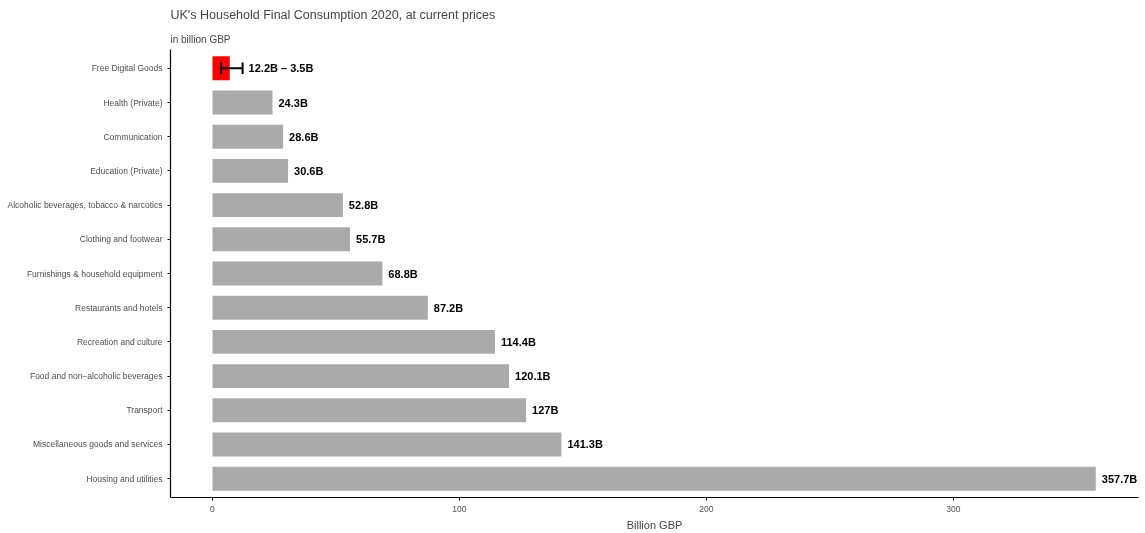 Image resolution: width=1145 pixels, height=533 pixels. Describe the element at coordinates (98, 444) in the screenshot. I see `y-tick-label: Miscellaneous goods and services` at that location.